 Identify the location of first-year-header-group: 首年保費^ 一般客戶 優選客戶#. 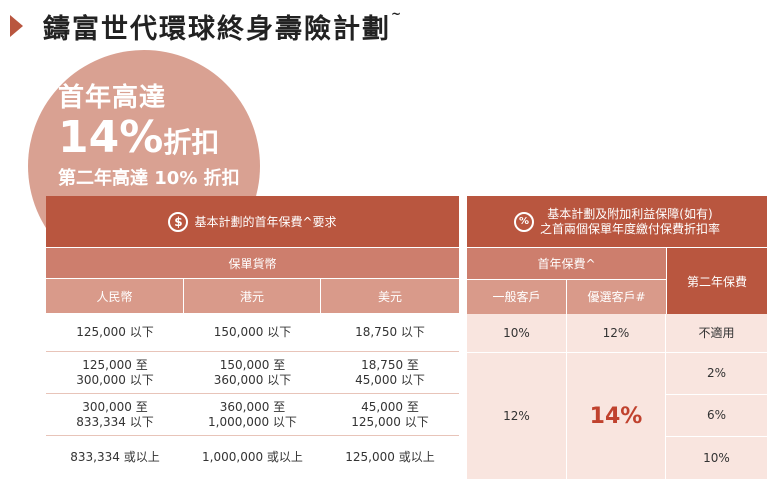
(566, 281).